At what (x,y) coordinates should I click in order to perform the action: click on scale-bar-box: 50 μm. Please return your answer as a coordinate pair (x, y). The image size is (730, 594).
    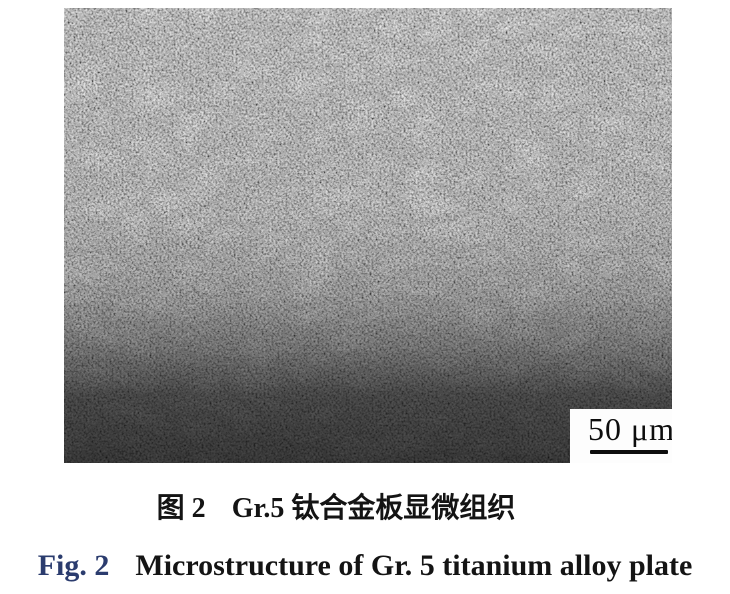
    Looking at the image, I should click on (621, 436).